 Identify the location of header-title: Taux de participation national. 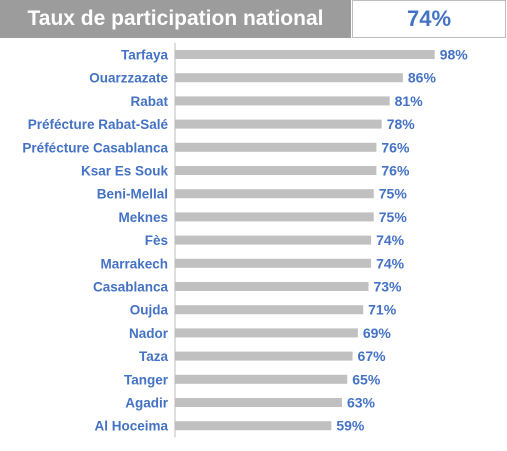
(175, 19).